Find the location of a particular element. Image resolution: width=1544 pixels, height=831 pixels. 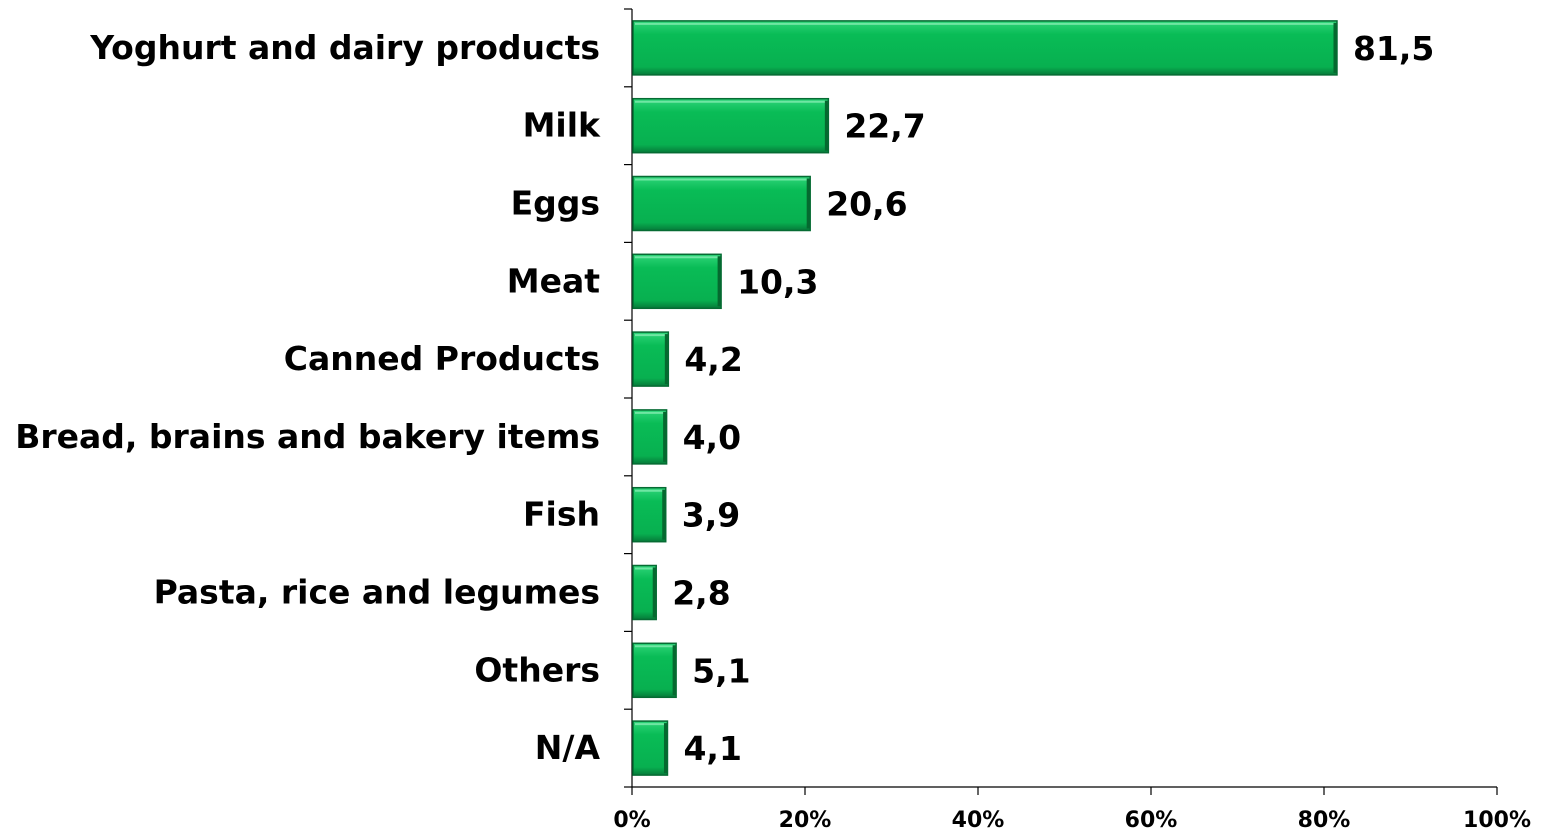

data-label: 2,8 is located at coordinates (701, 593).